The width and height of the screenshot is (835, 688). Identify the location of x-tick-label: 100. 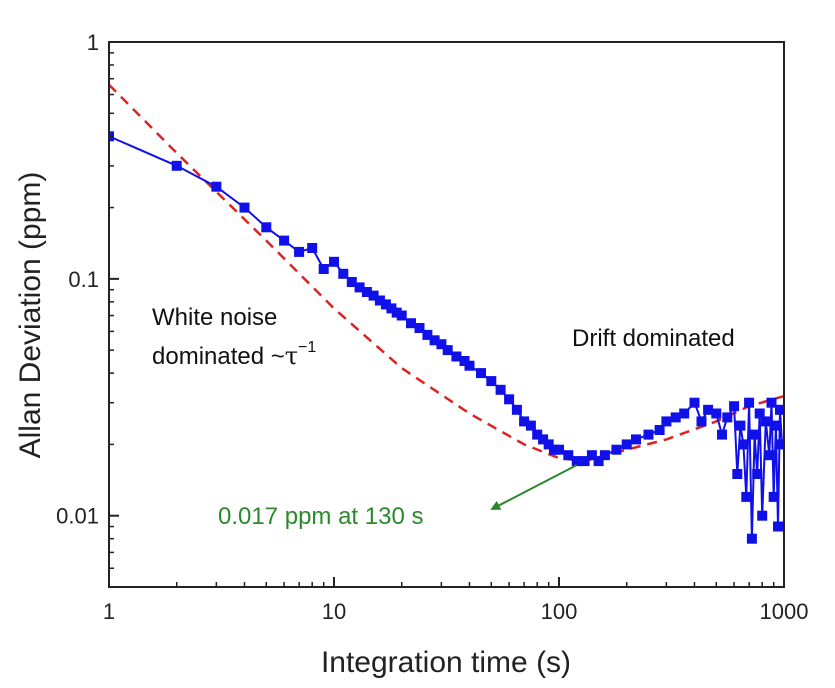
(559, 611).